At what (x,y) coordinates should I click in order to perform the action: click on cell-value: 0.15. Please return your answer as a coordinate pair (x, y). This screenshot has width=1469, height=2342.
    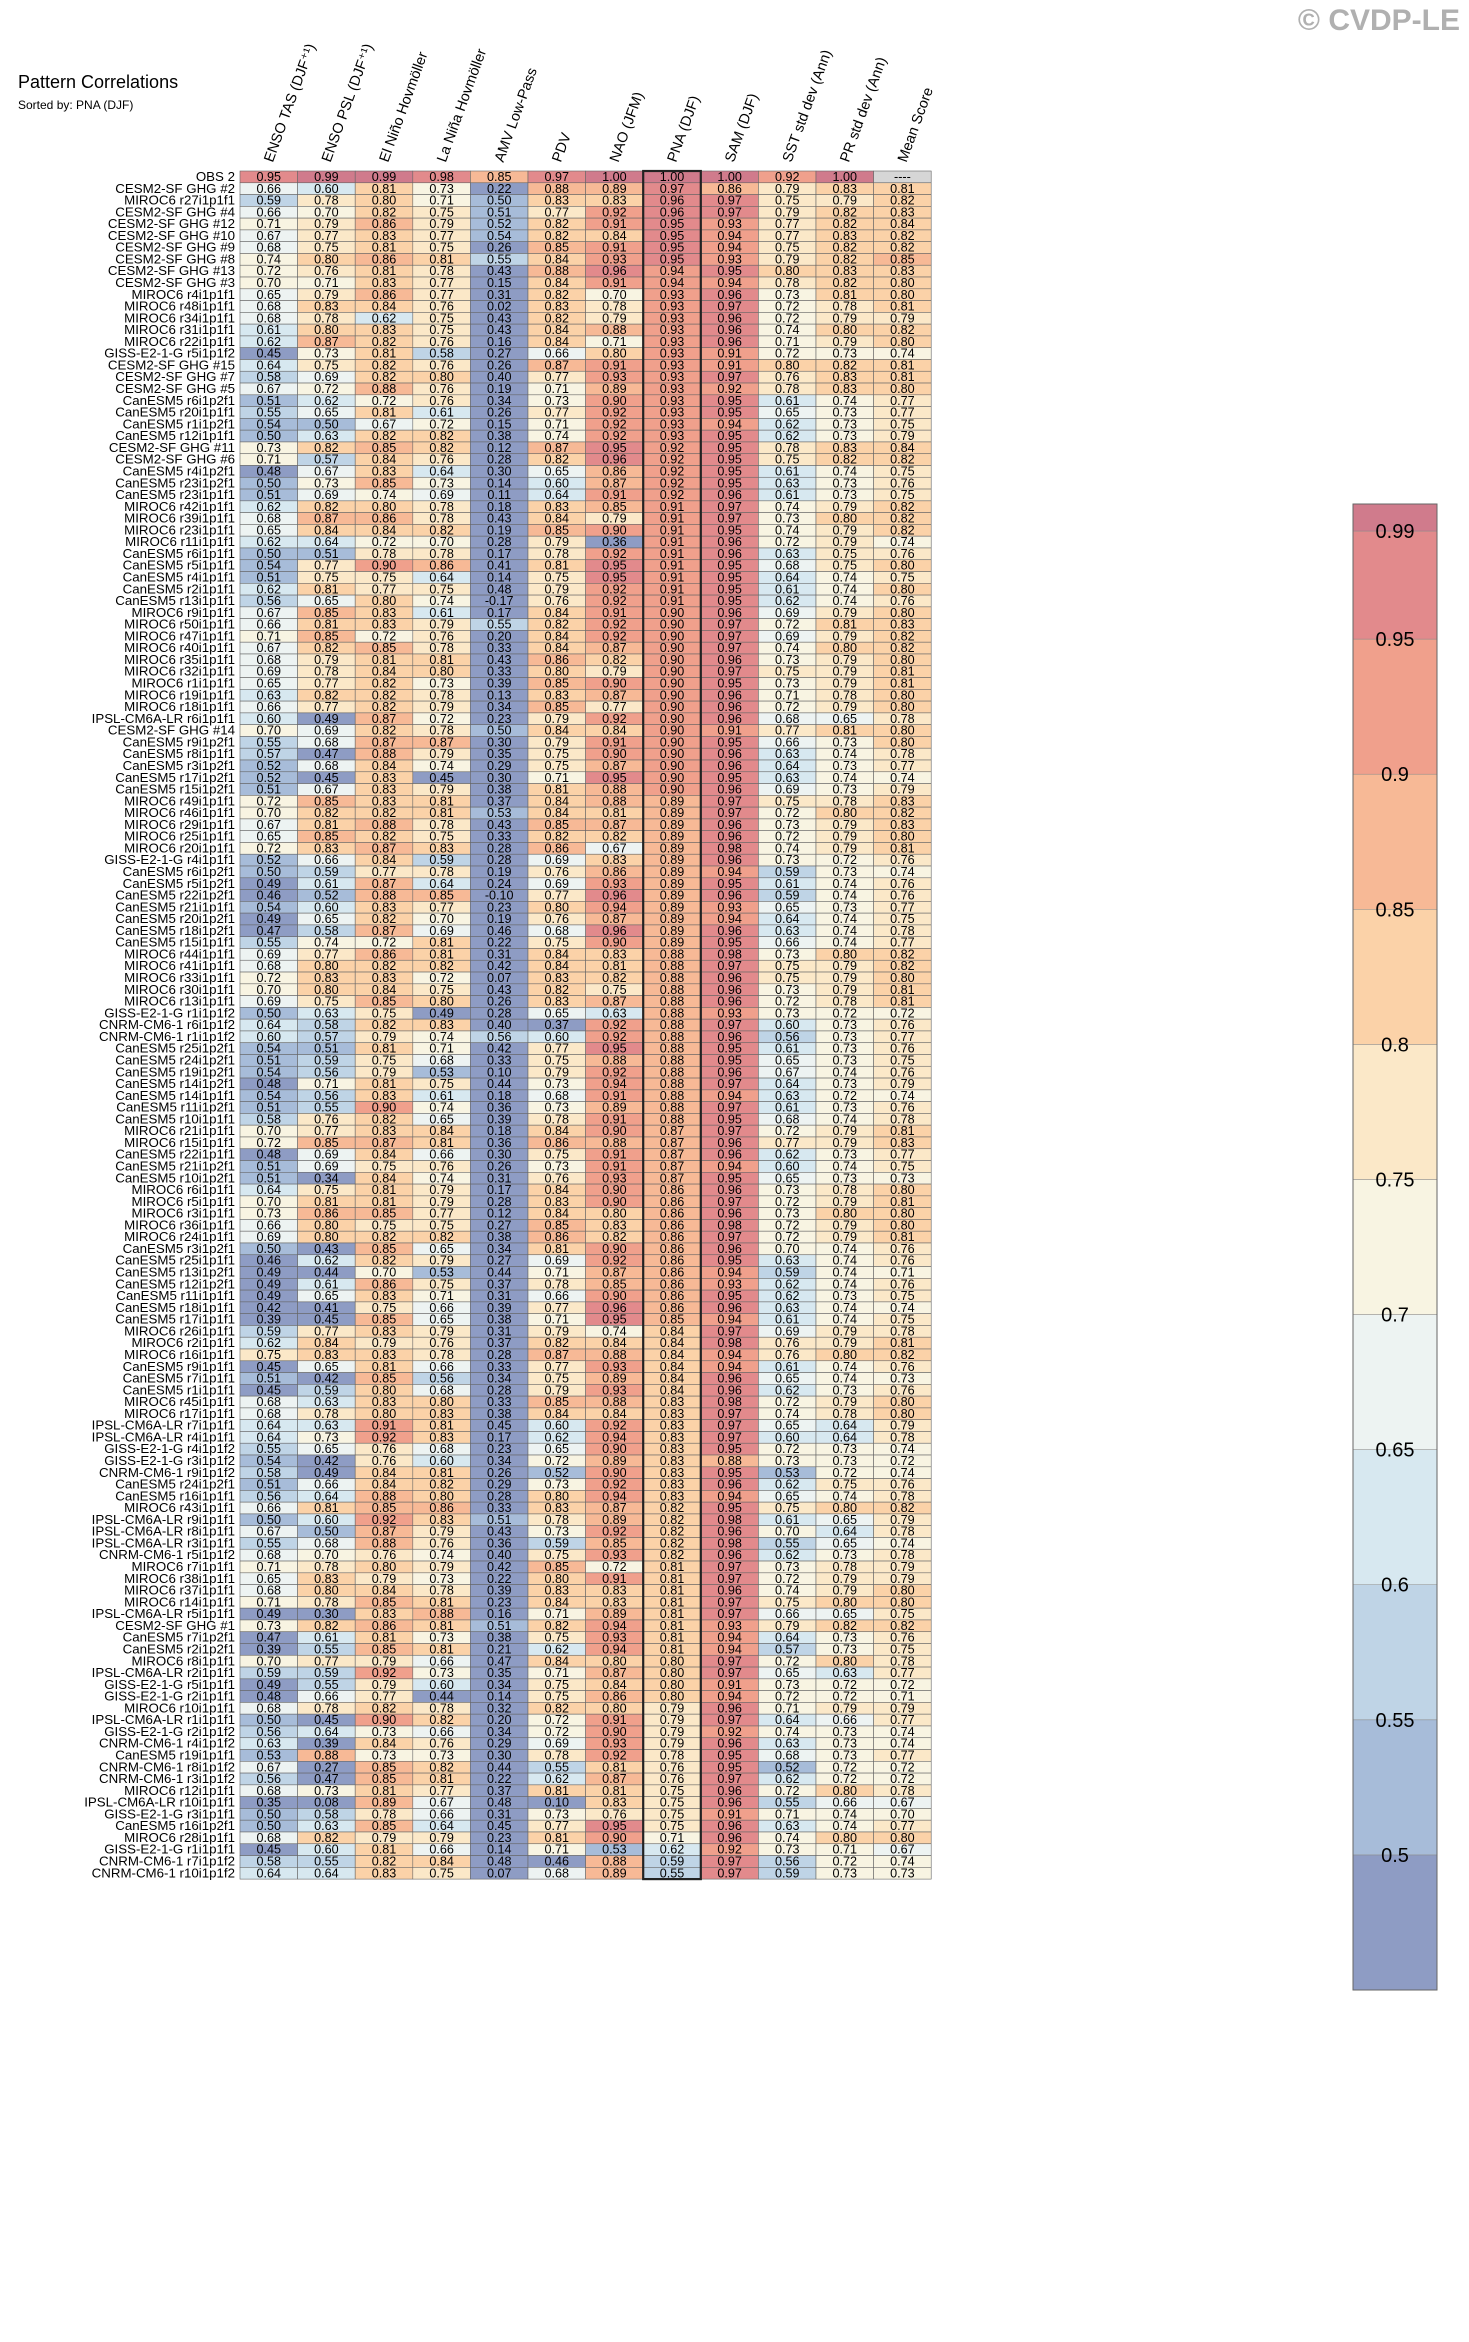
    Looking at the image, I should click on (499, 283).